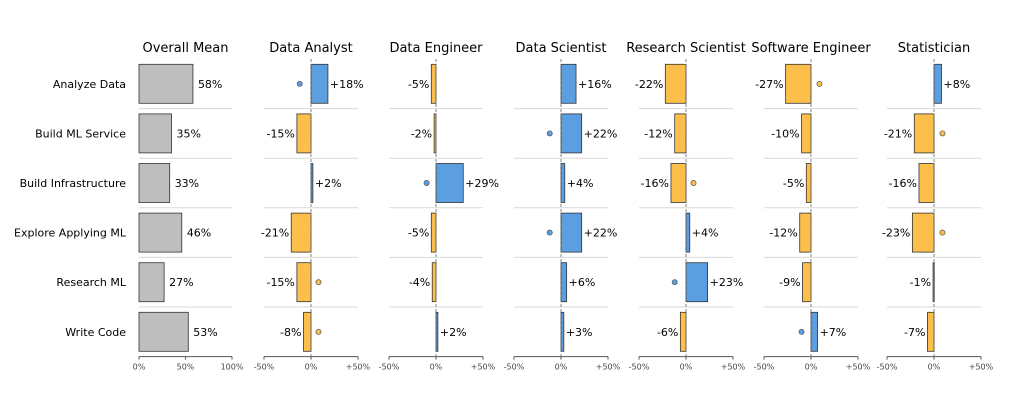  I want to click on data-label: -2%, so click(421, 133).